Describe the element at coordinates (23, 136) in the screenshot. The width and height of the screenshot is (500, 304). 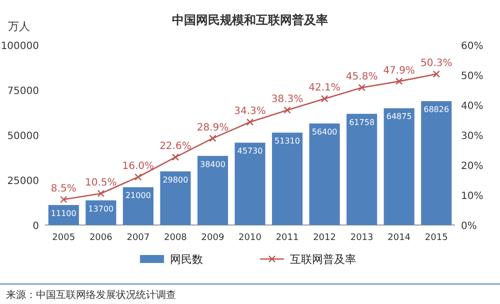
I see `y-tick-label: 50000` at that location.